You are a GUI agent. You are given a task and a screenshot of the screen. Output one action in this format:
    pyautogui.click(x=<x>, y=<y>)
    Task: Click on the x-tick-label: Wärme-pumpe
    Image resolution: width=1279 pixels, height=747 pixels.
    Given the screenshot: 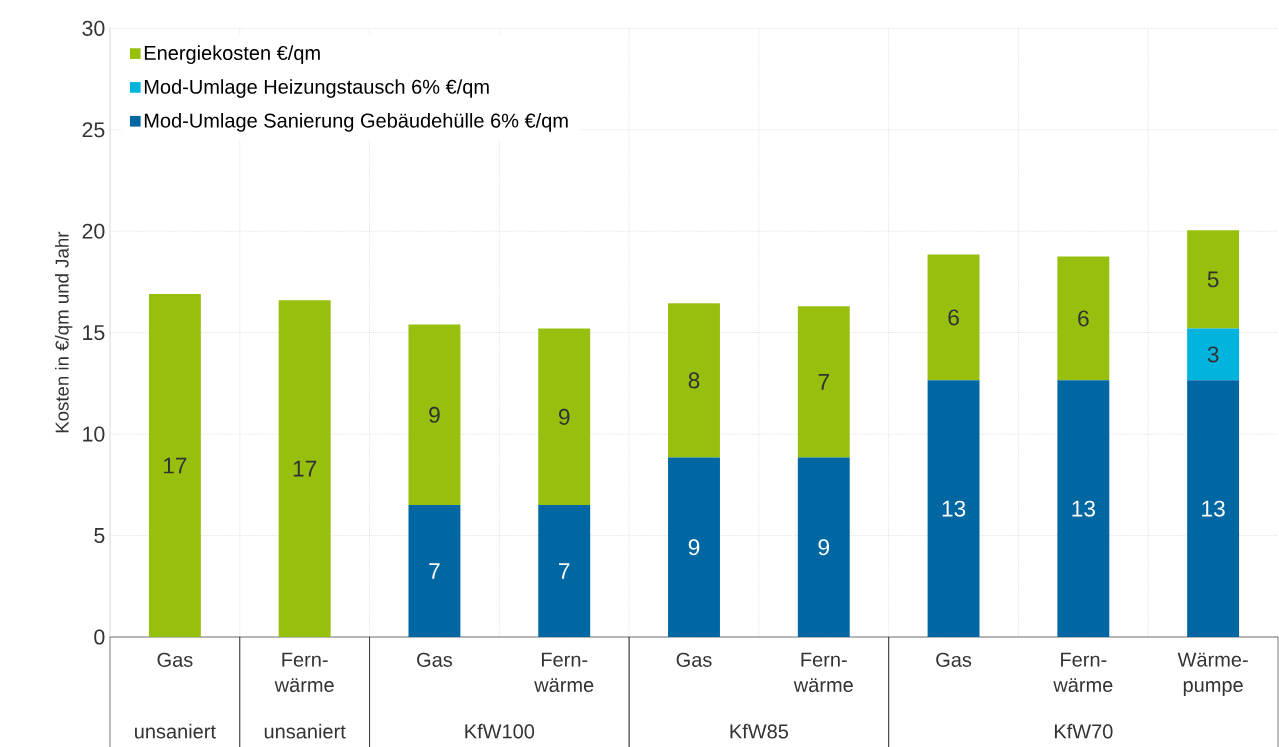 What is the action you would take?
    pyautogui.click(x=1212, y=674)
    